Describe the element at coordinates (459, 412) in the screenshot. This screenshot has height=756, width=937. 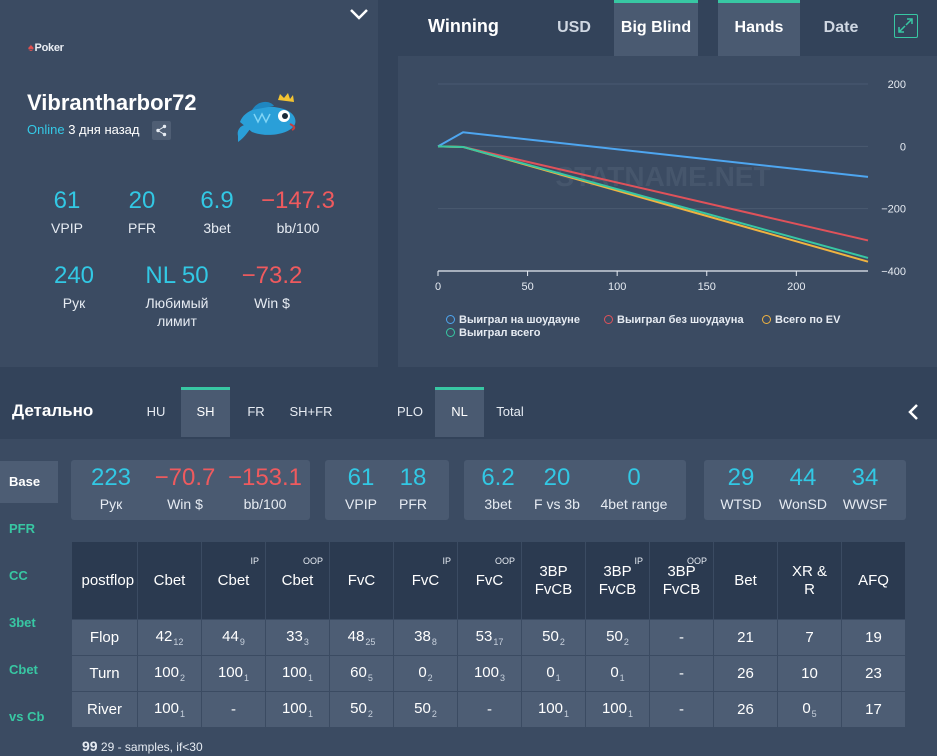
I see `tab-nl: NL` at that location.